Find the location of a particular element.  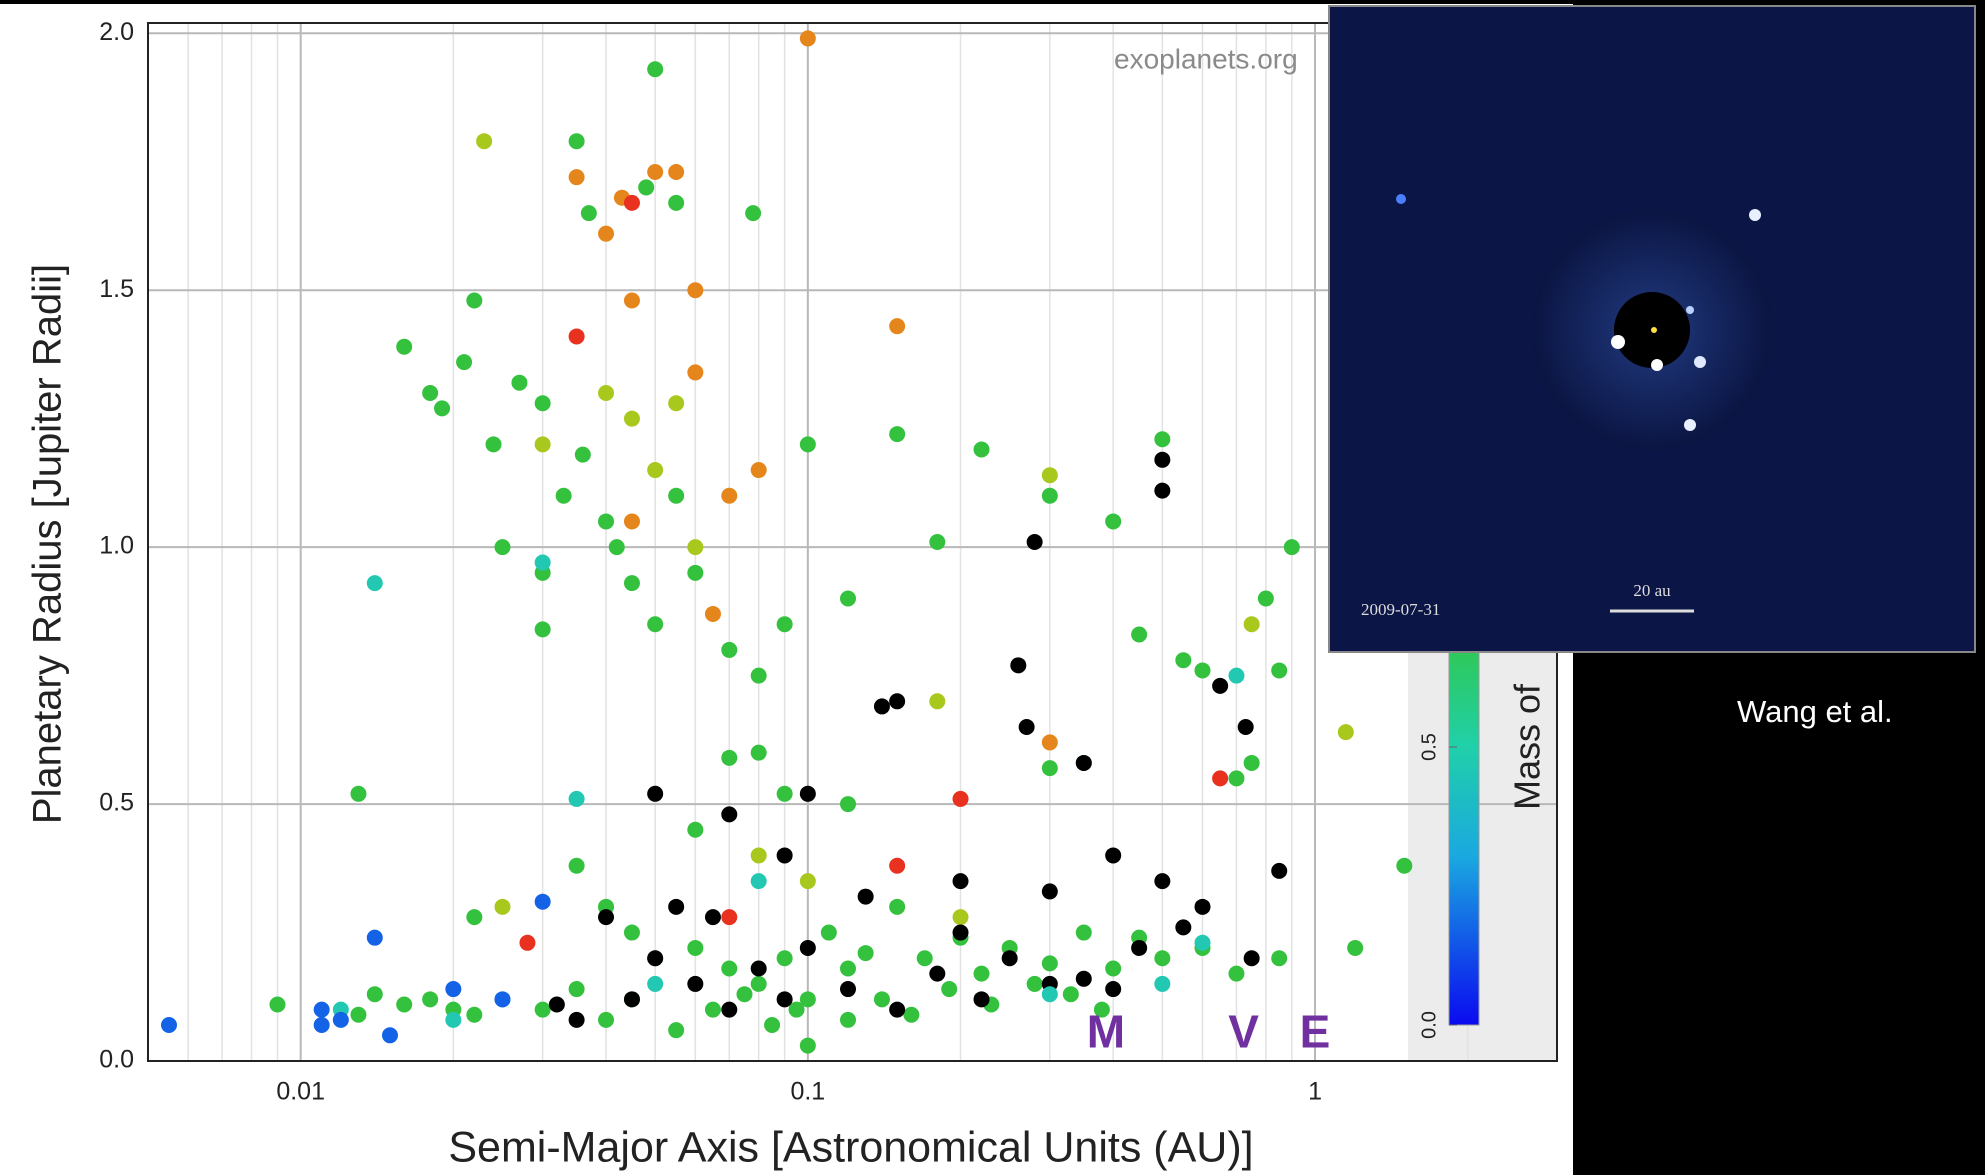

annotation: V is located at coordinates (1243, 1031).